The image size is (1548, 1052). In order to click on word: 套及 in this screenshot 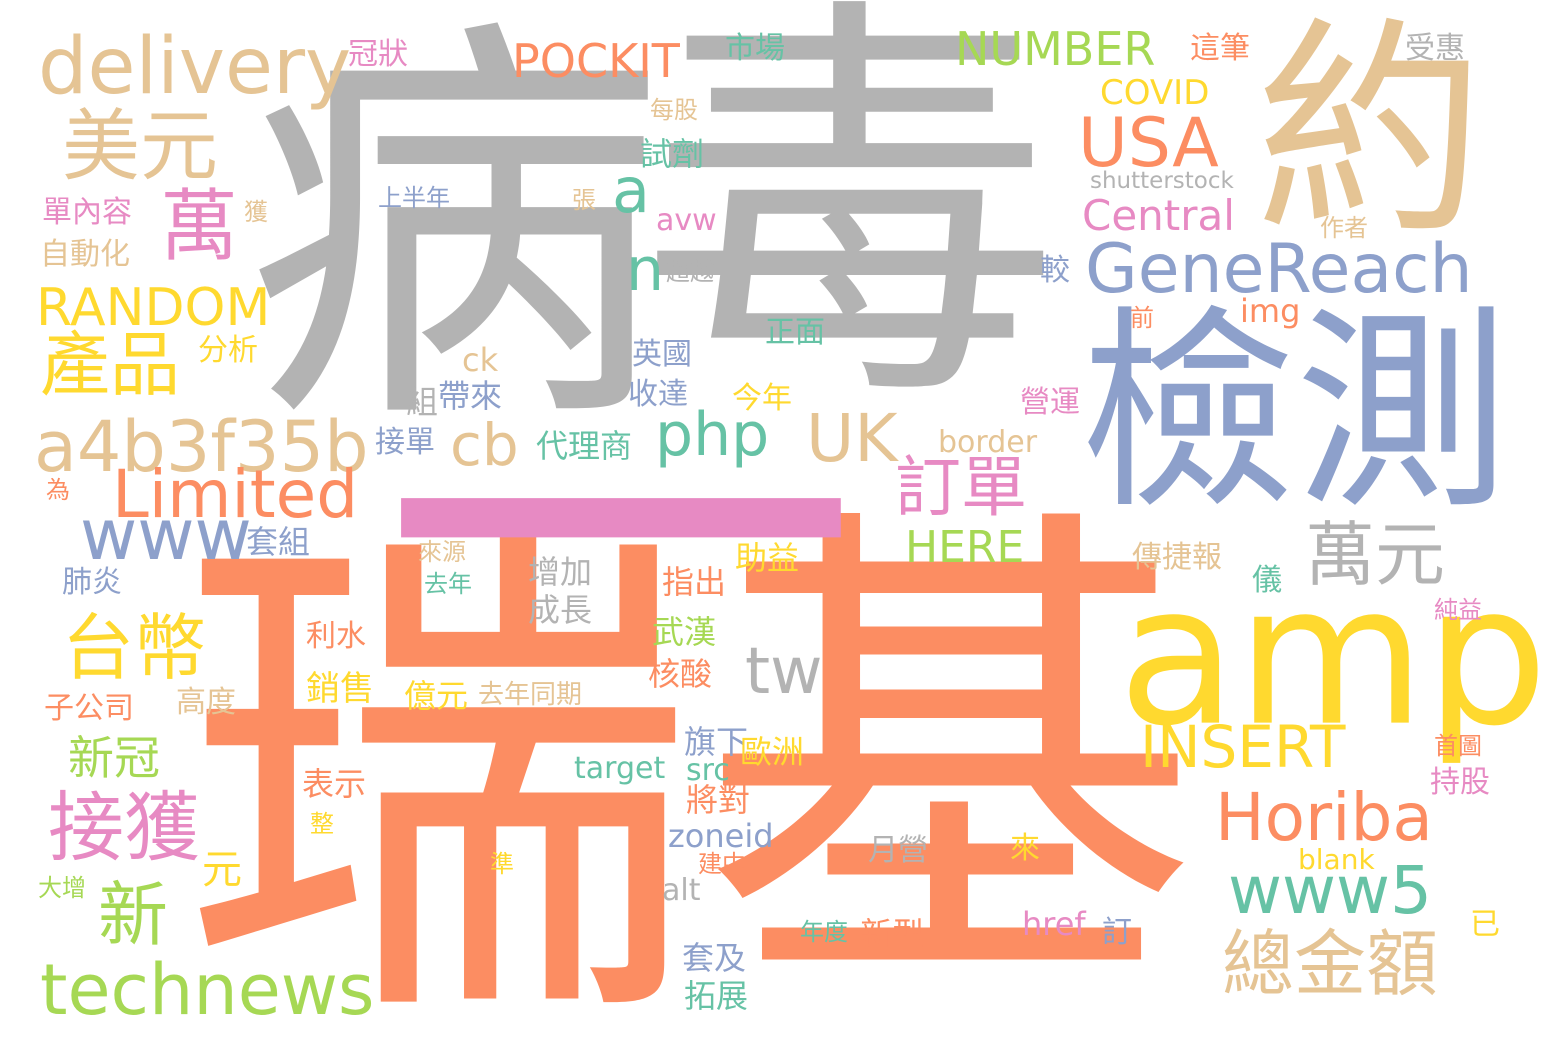, I will do `click(714, 958)`.